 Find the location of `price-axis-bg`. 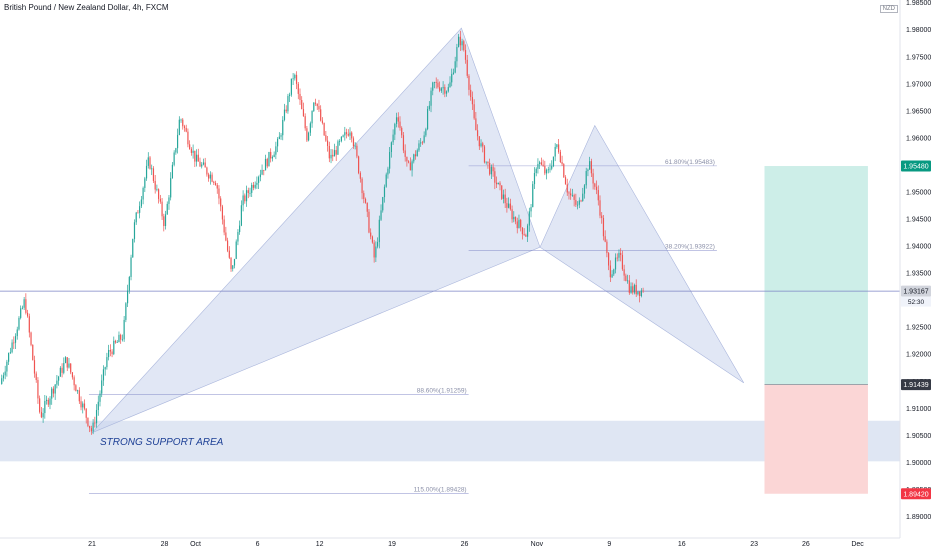

price-axis-bg is located at coordinates (916, 275).